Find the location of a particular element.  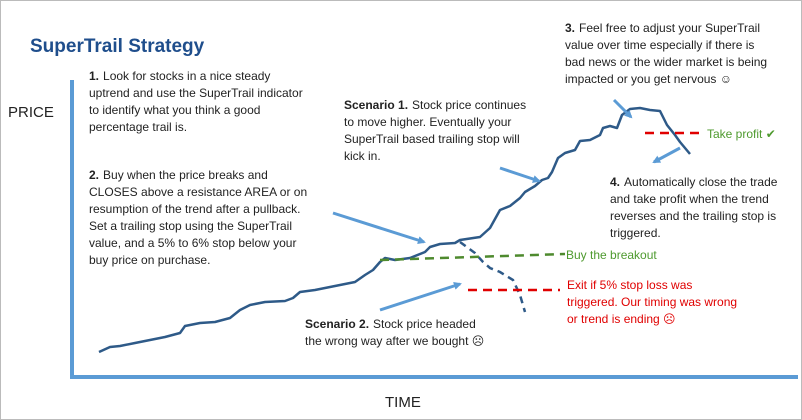

block-line: Automatically close the trade is located at coordinates (701, 182).